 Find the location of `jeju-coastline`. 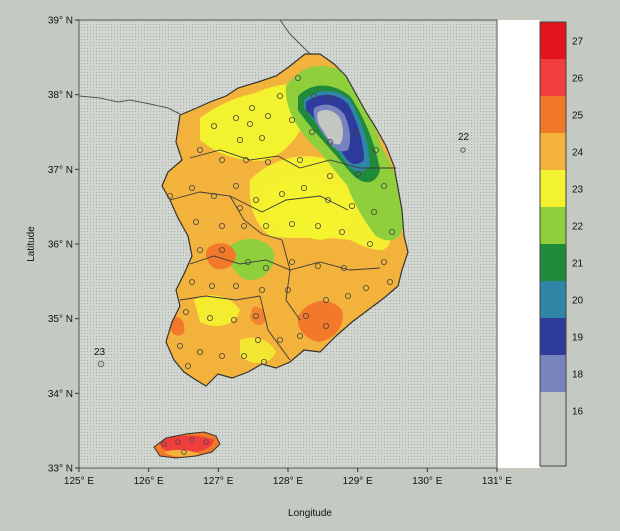

jeju-coastline is located at coordinates (187, 445).